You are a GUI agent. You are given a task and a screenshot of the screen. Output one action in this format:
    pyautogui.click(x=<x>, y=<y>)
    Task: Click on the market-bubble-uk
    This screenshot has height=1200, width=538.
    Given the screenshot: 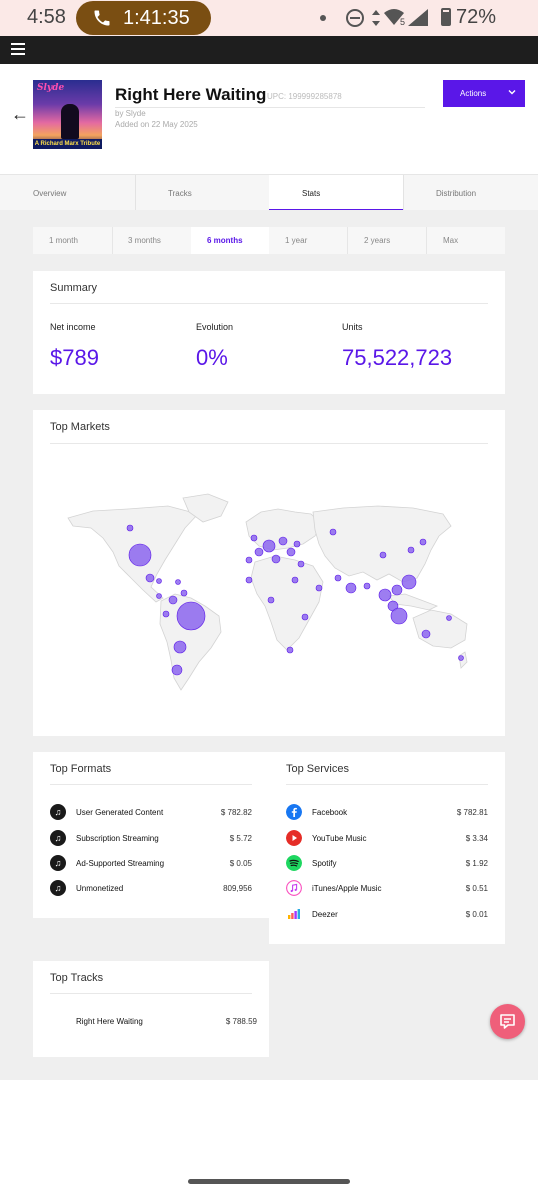 What is the action you would take?
    pyautogui.click(x=254, y=538)
    